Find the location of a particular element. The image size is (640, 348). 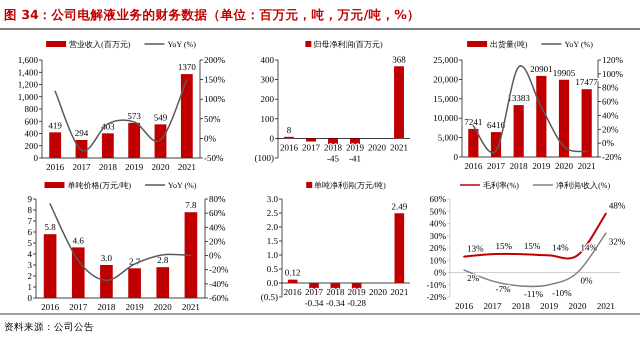

y-tick-label: 400 is located at coordinates (267, 60).